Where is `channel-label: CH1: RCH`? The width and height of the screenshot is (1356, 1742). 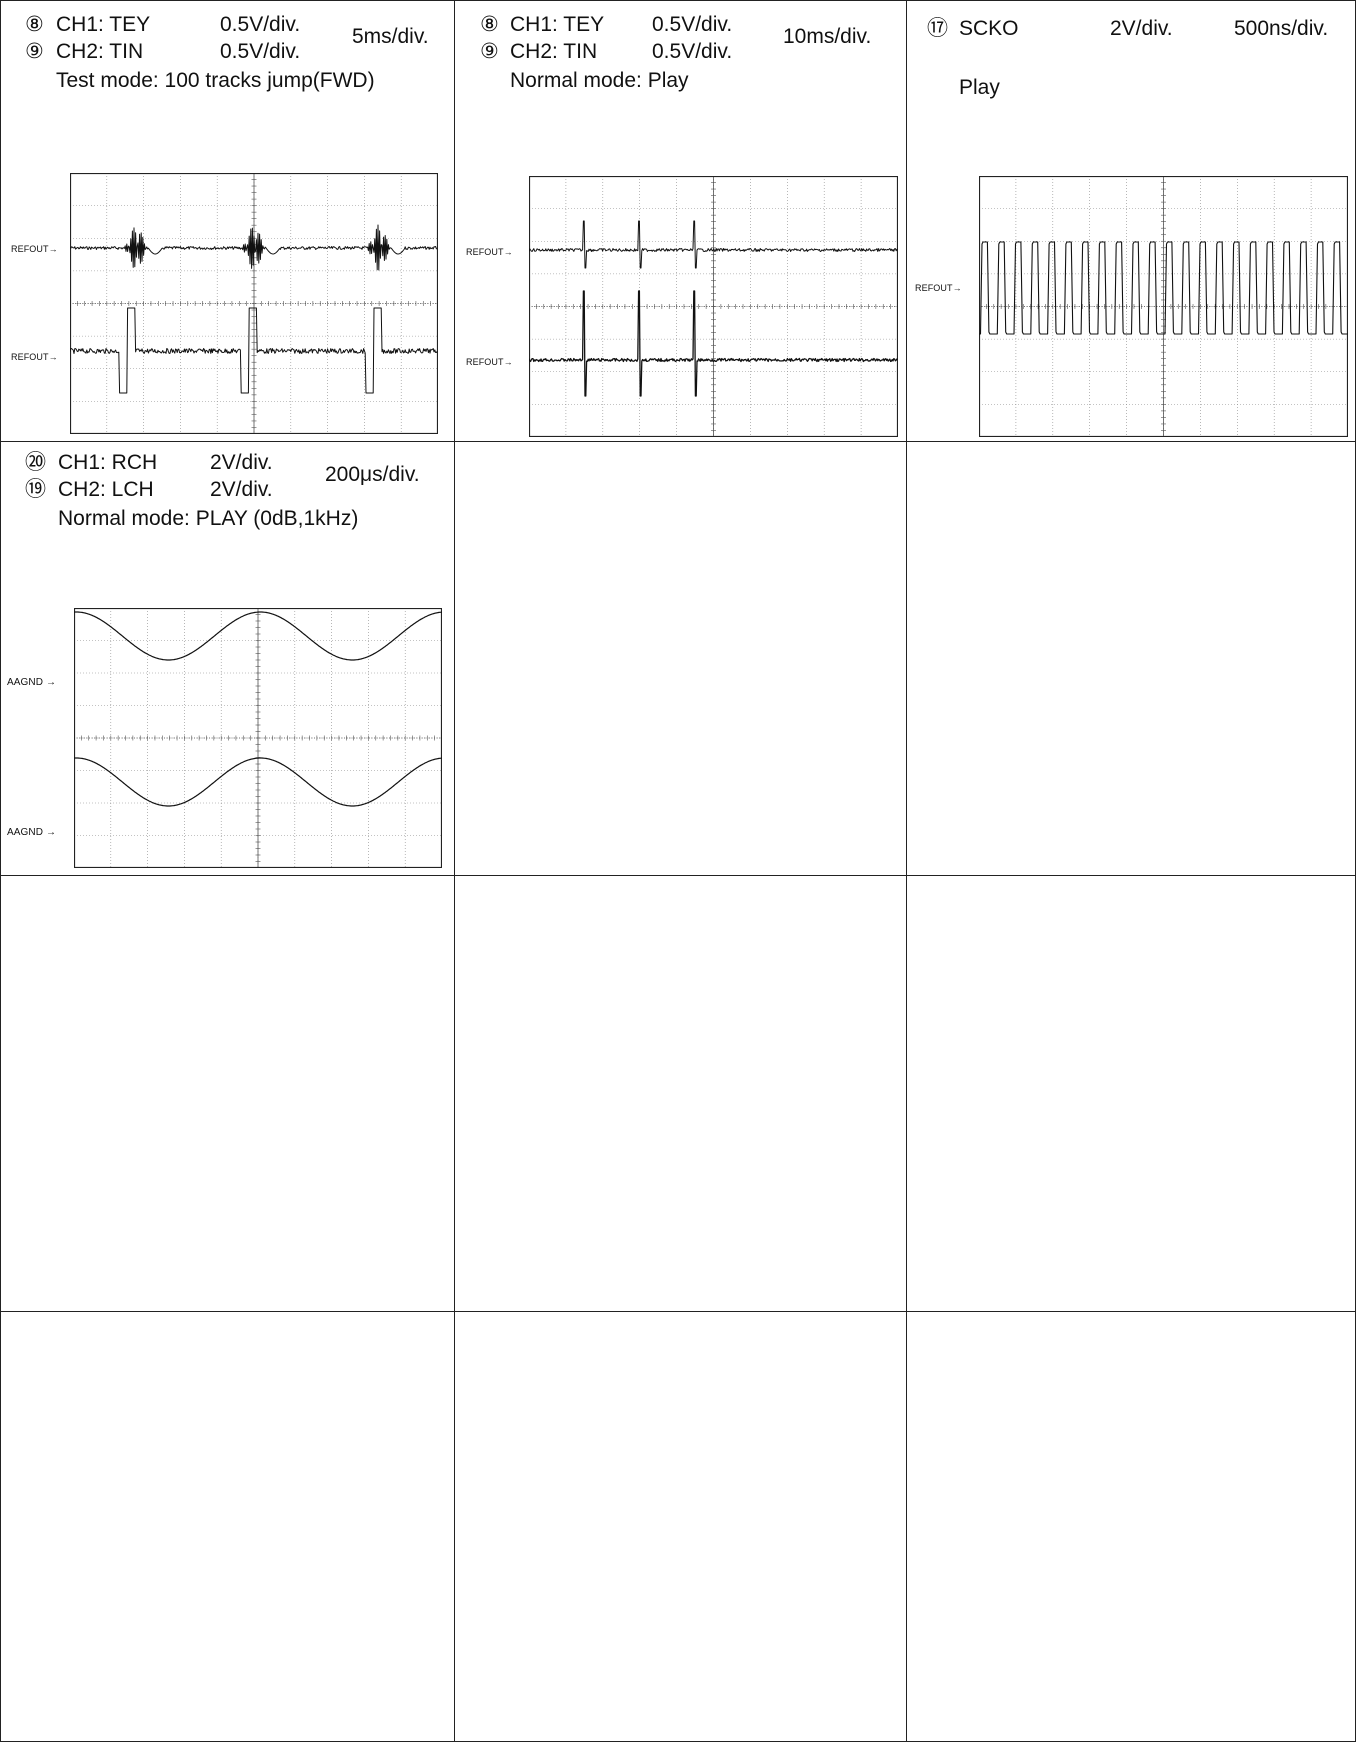 channel-label: CH1: RCH is located at coordinates (108, 462).